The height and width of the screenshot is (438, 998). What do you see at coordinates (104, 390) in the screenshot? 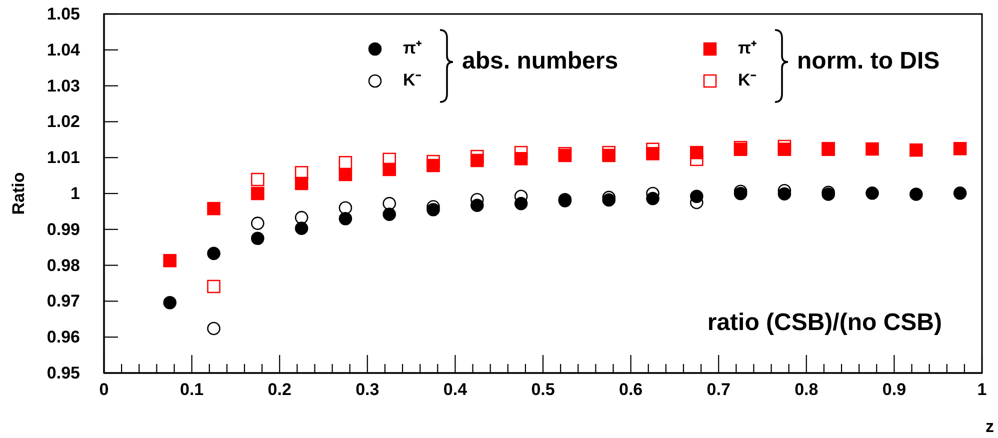
I see `x-tick-label: 0` at bounding box center [104, 390].